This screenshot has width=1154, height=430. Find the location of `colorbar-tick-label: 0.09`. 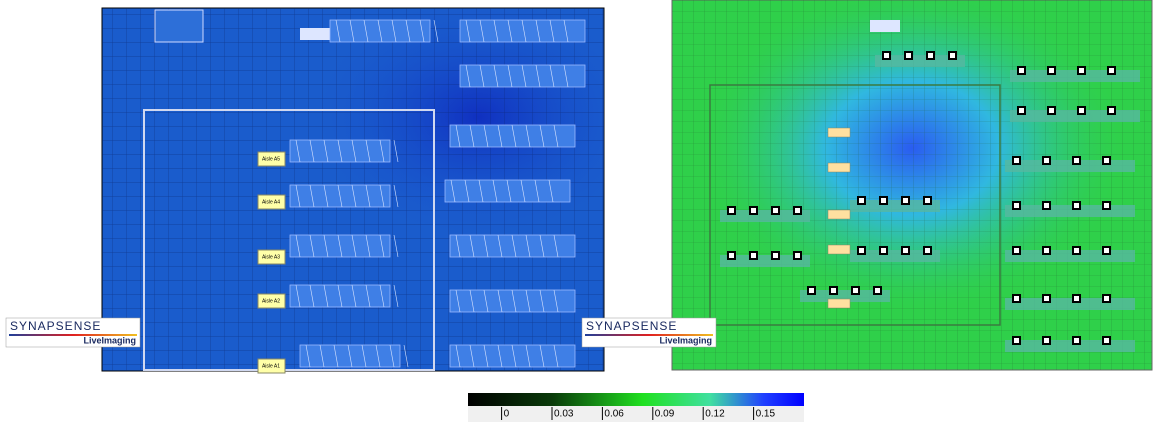

colorbar-tick-label: 0.09 is located at coordinates (665, 414).